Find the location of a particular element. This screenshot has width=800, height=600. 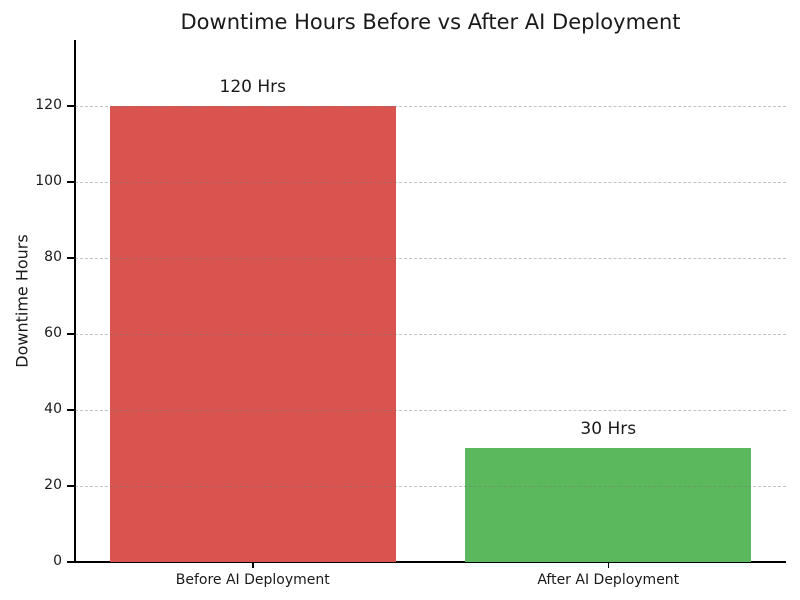

y-tick-label-120: 120 is located at coordinates (48, 105).